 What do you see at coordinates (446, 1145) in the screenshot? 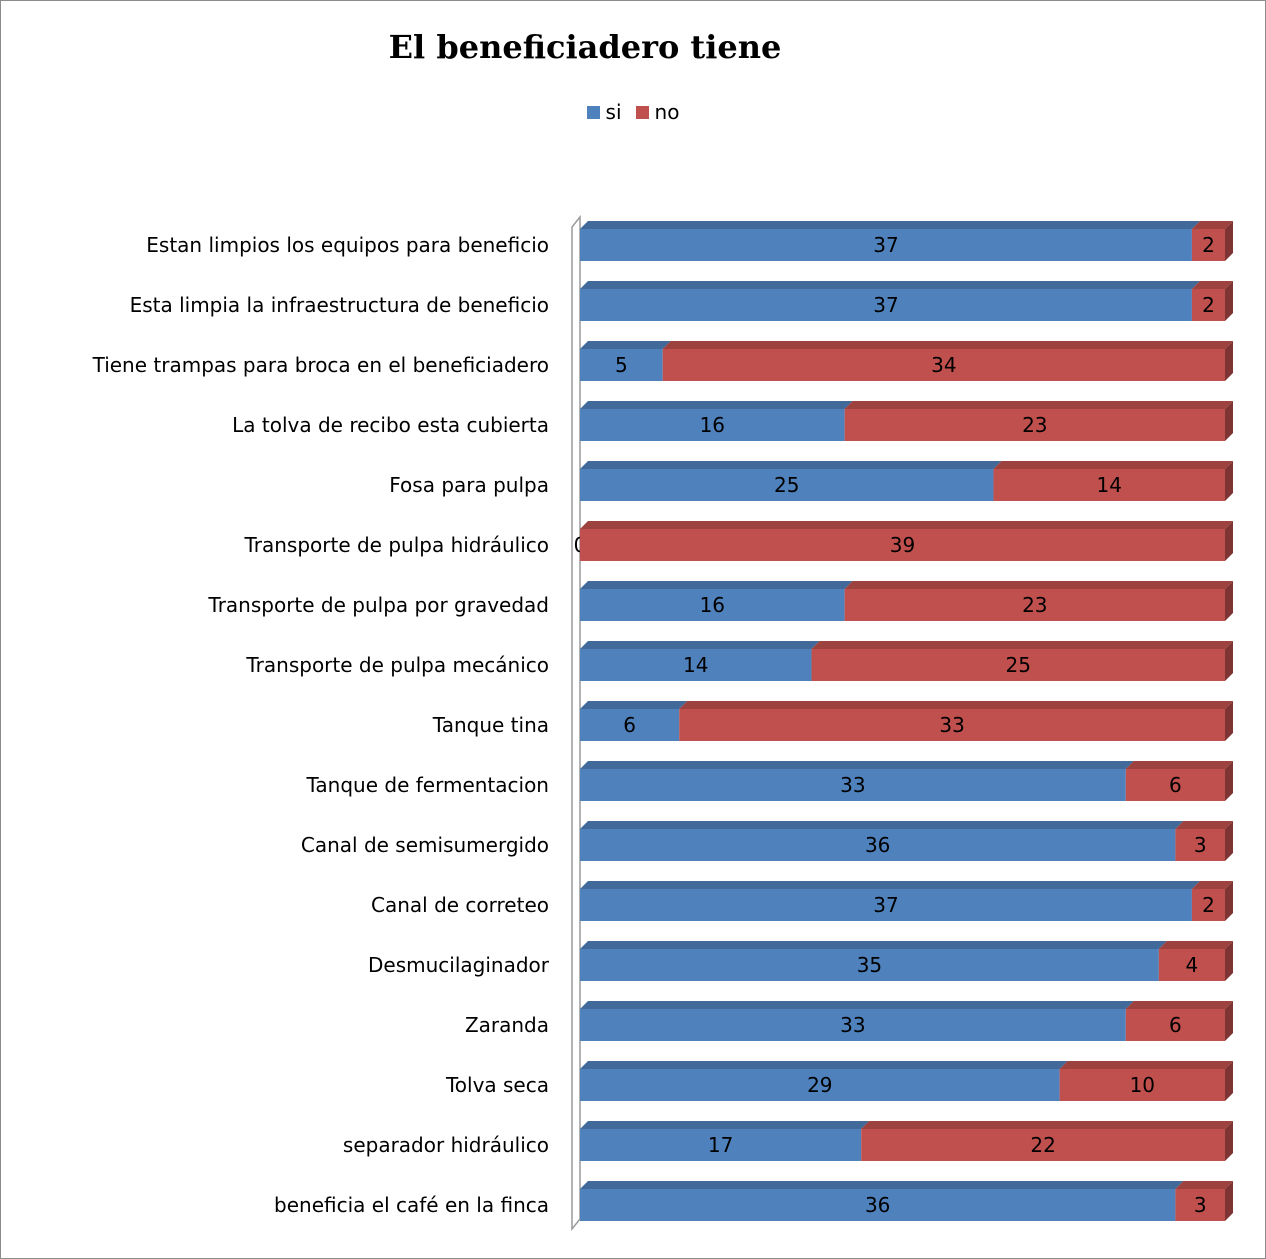
I see `category-label: separador hidráulico` at bounding box center [446, 1145].